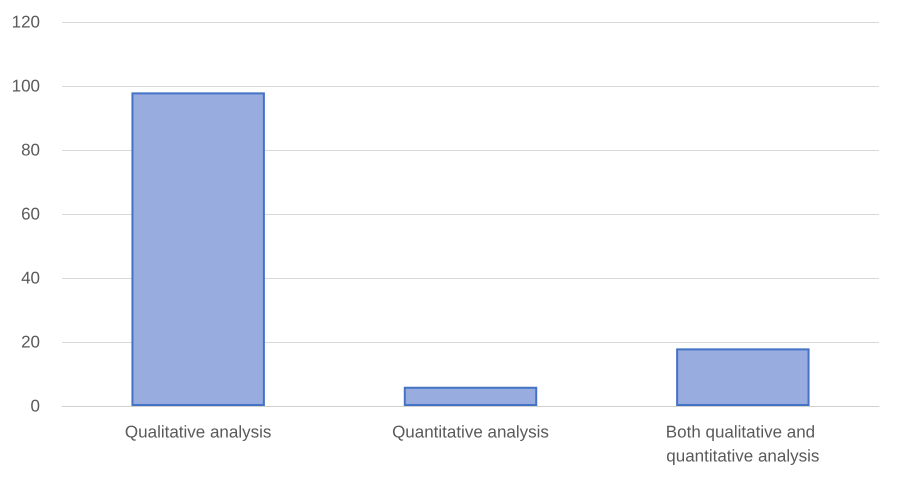  What do you see at coordinates (35, 406) in the screenshot?
I see `y-tick-label: 0` at bounding box center [35, 406].